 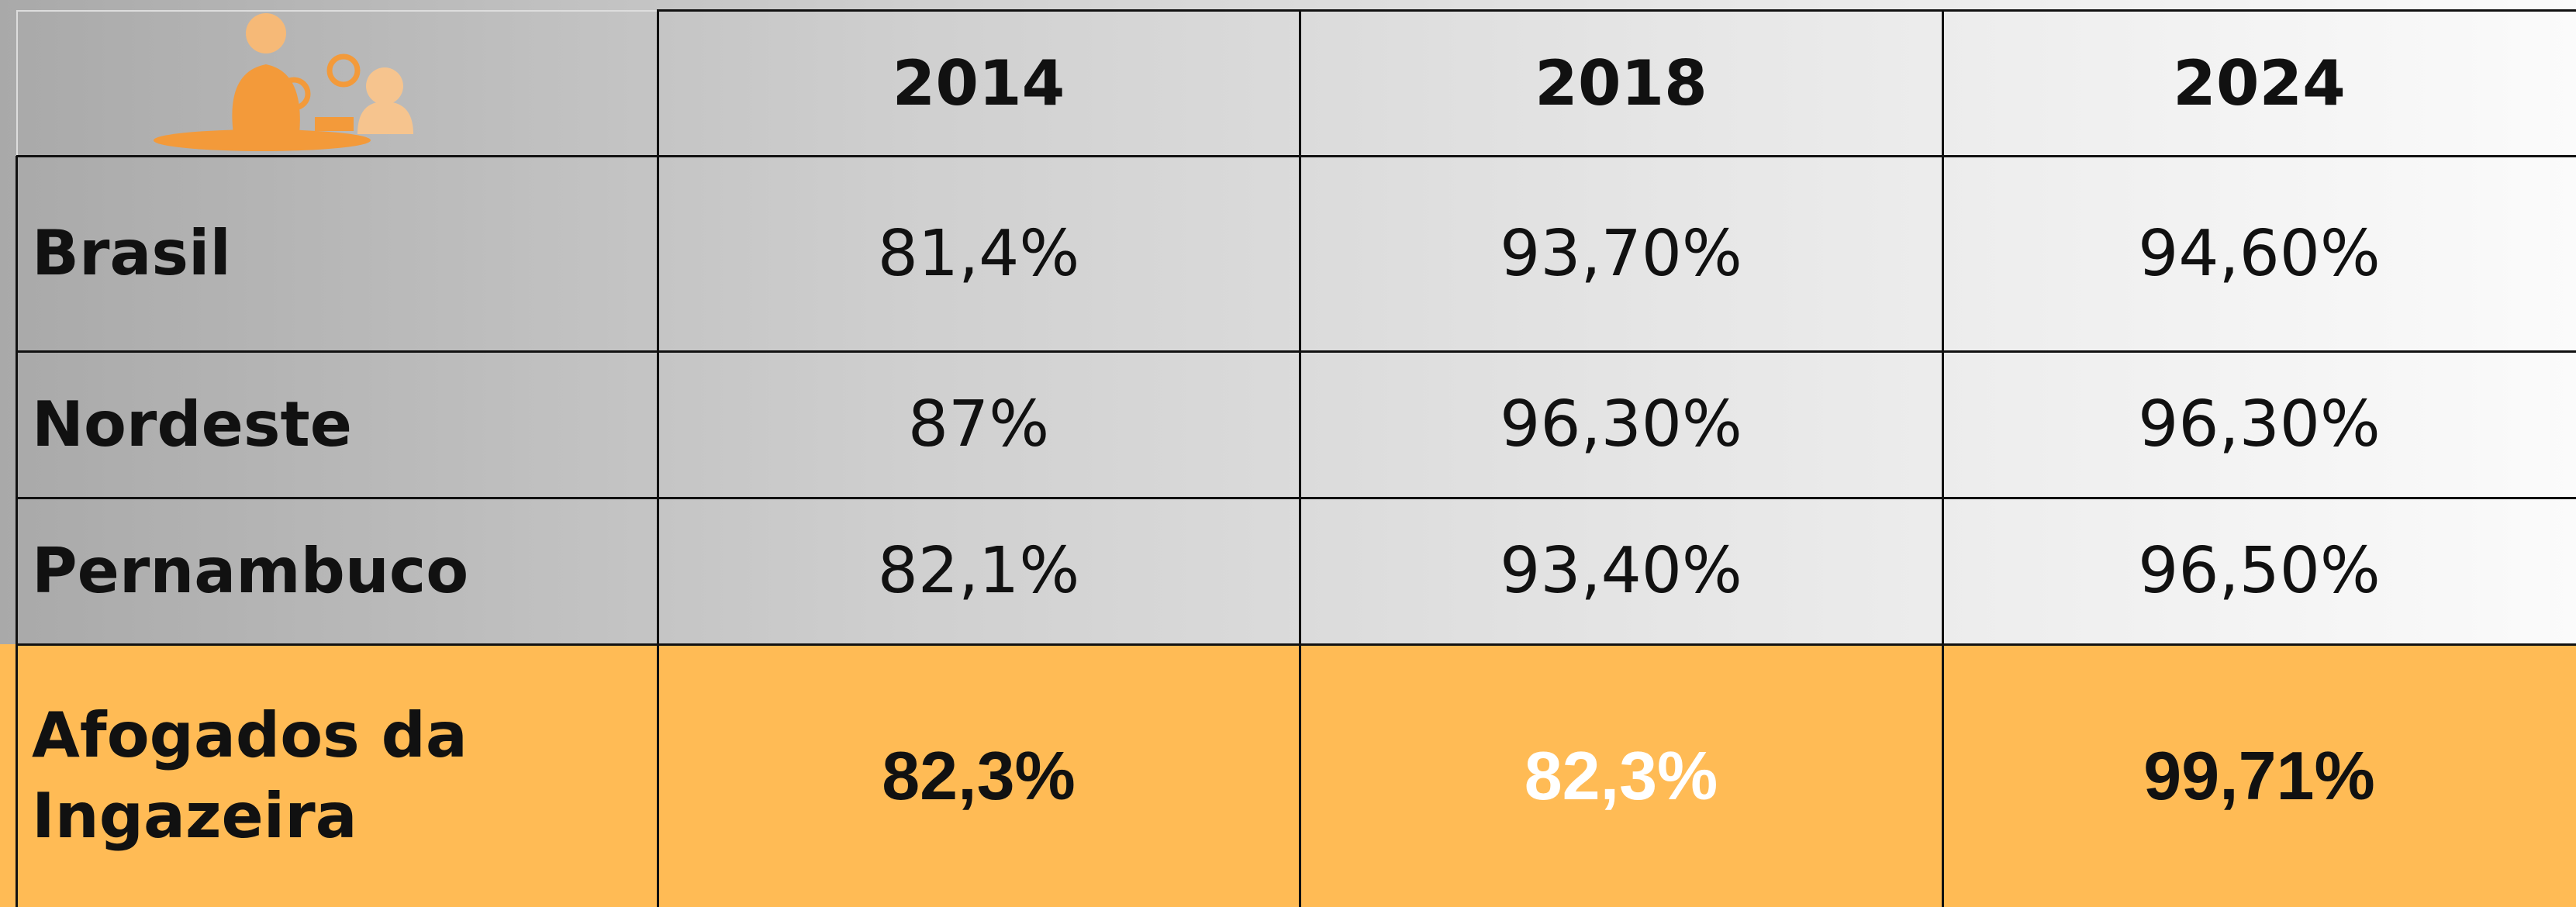 What do you see at coordinates (979, 424) in the screenshot?
I see `value-cell: 87%` at bounding box center [979, 424].